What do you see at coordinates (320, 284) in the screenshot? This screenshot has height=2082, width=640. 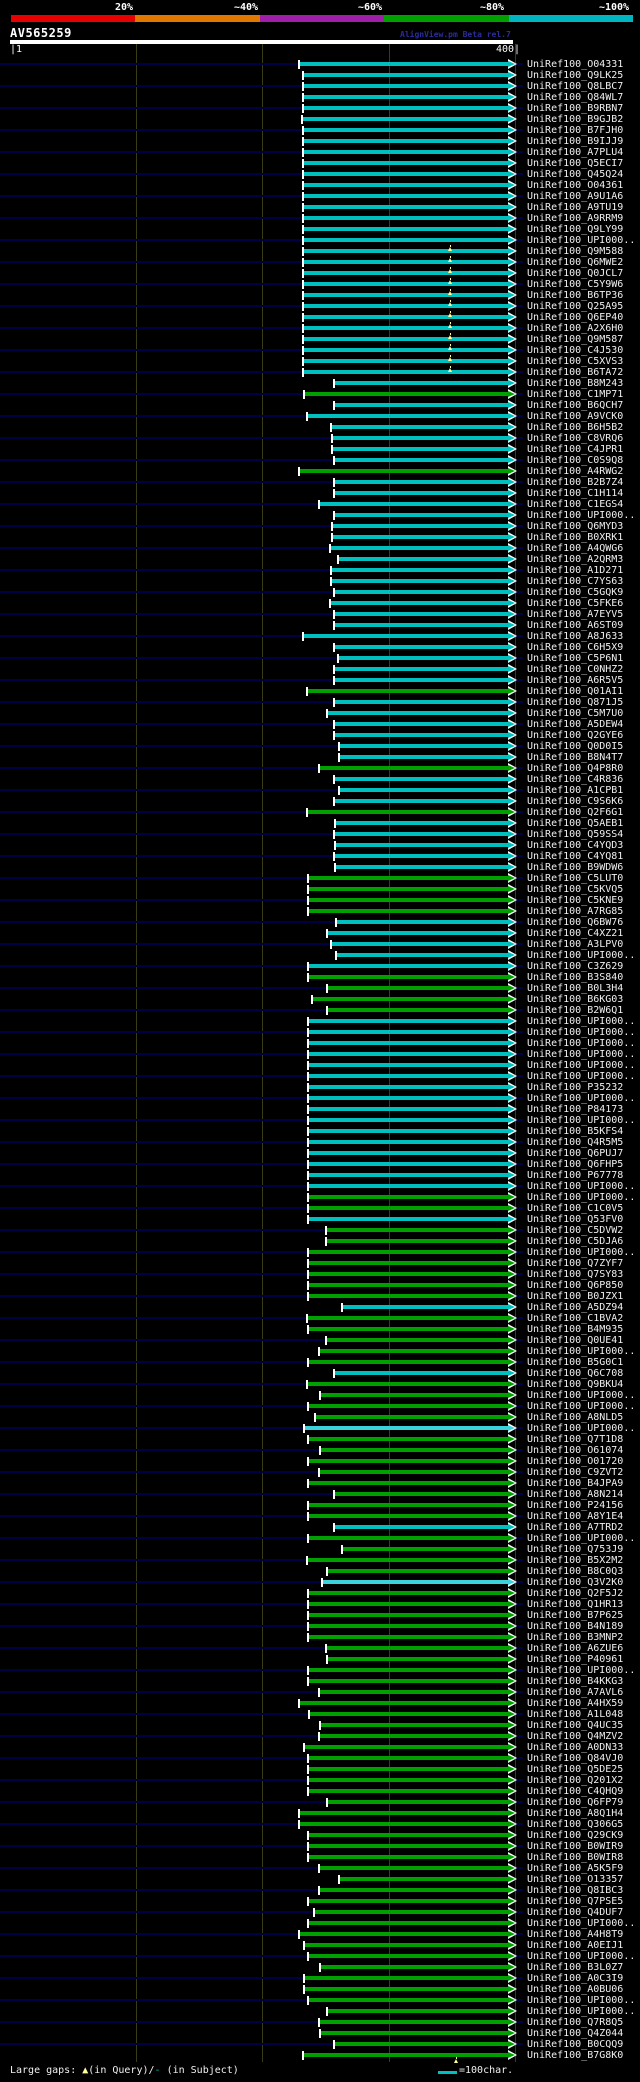 I see `alignment-row: UniRef100_C5Y9W6` at bounding box center [320, 284].